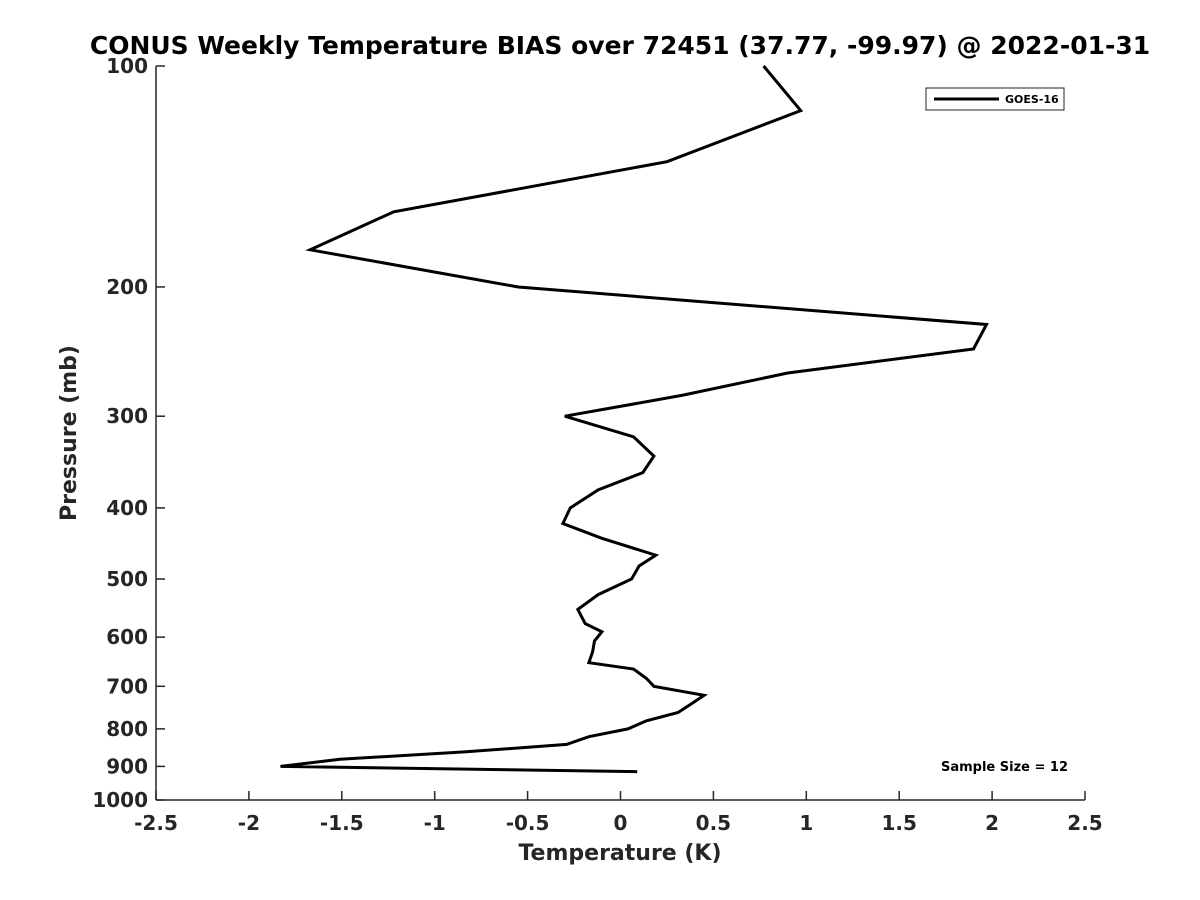 This screenshot has width=1200, height=900. Describe the element at coordinates (127, 287) in the screenshot. I see `y-tick-label: 200` at that location.